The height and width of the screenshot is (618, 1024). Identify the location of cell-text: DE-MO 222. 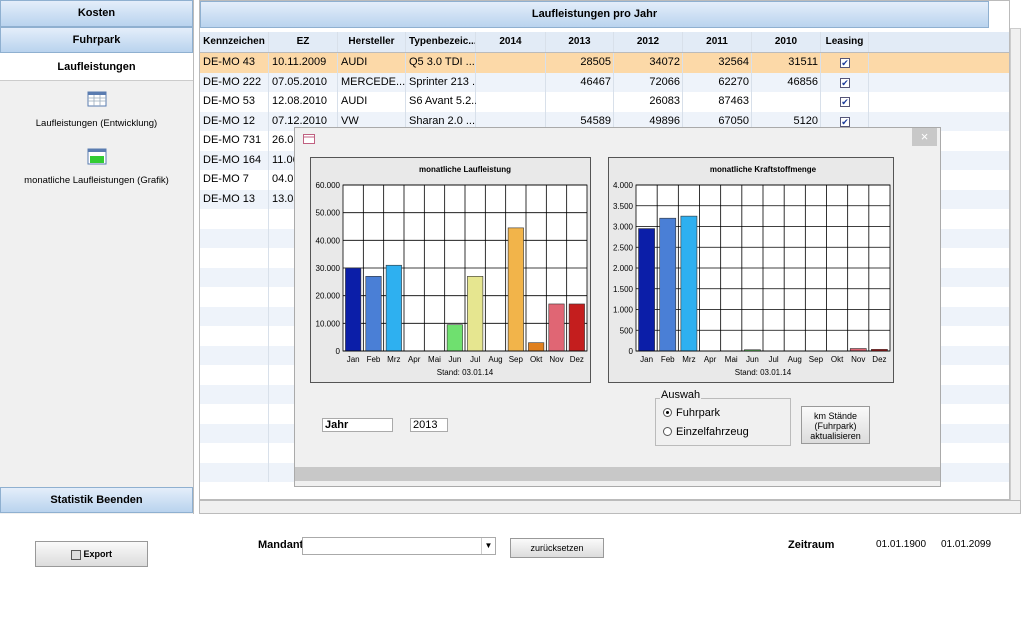
(232, 81).